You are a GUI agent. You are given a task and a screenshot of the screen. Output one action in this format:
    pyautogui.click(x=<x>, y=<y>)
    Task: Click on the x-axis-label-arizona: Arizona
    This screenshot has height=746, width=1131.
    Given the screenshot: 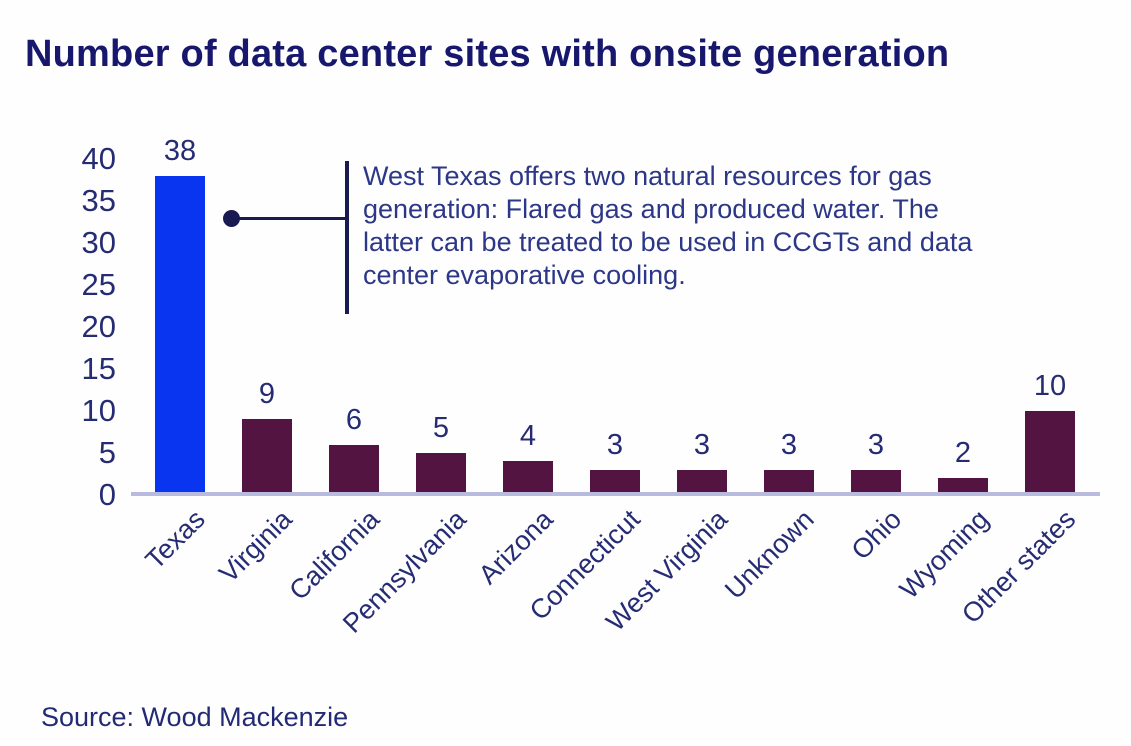 What is the action you would take?
    pyautogui.click(x=516, y=547)
    